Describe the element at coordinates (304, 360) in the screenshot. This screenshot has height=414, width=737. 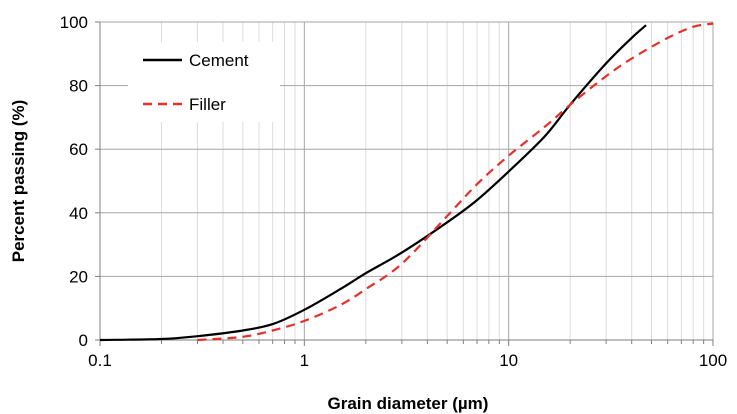
I see `x-tick-label: 1` at that location.